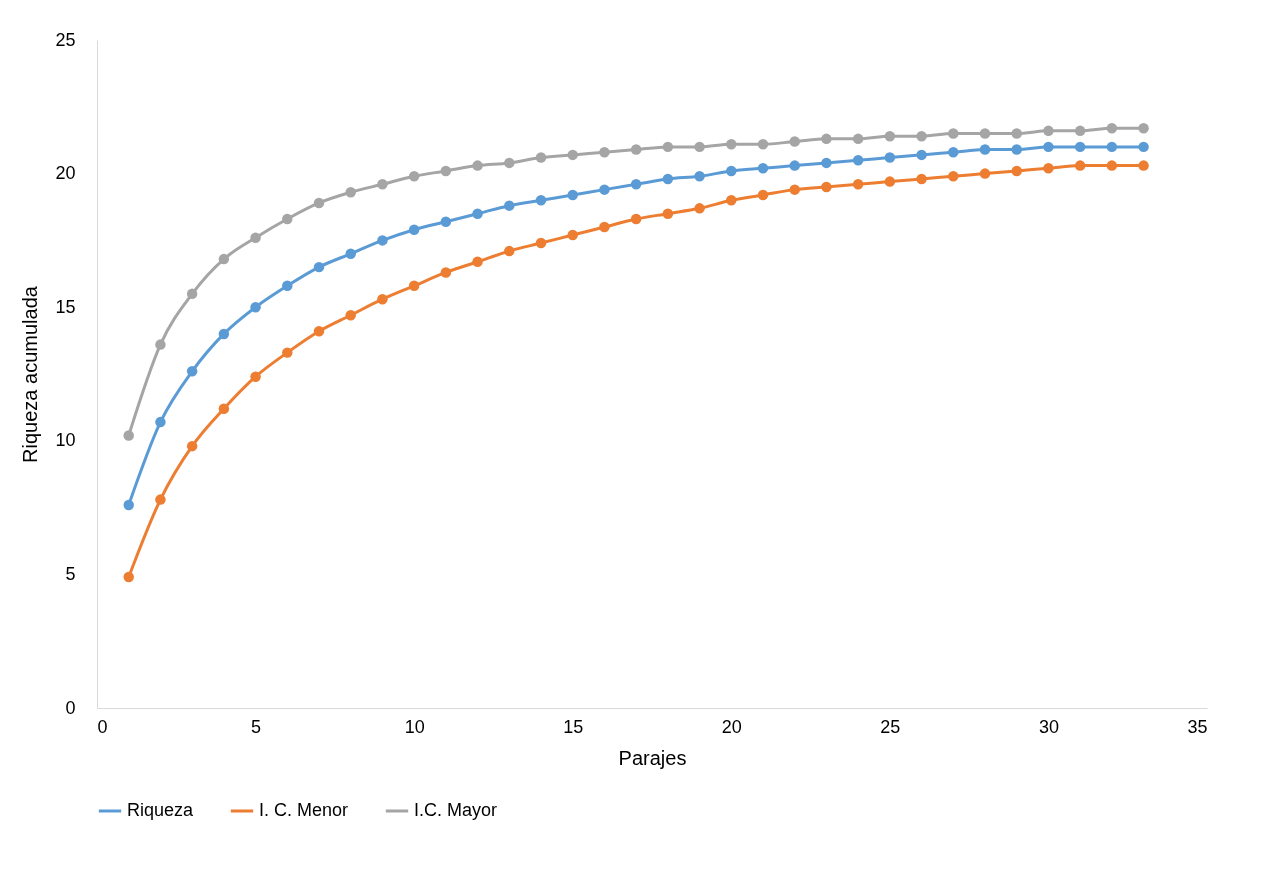  I want to click on x-tick-label: 5, so click(256, 726).